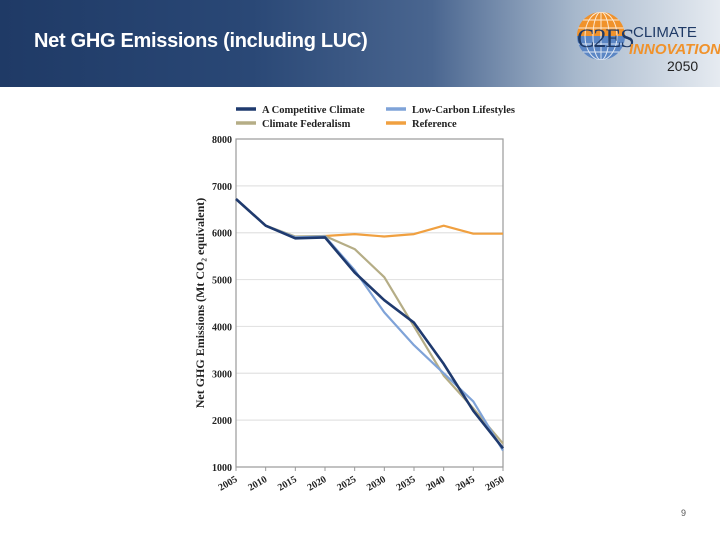 Image resolution: width=720 pixels, height=545 pixels. I want to click on legend-label: Low-Carbon Lifestyles, so click(463, 110).